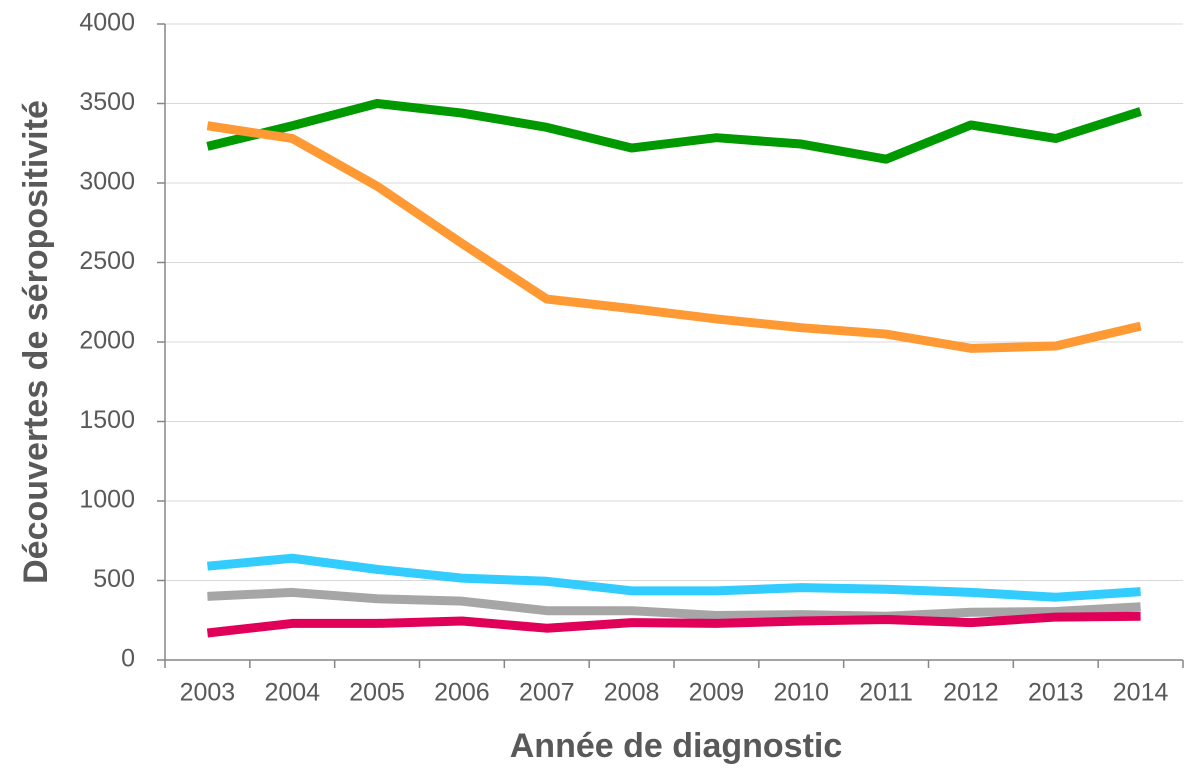 The width and height of the screenshot is (1187, 770). Describe the element at coordinates (114, 579) in the screenshot. I see `y-tick-label: 500` at that location.